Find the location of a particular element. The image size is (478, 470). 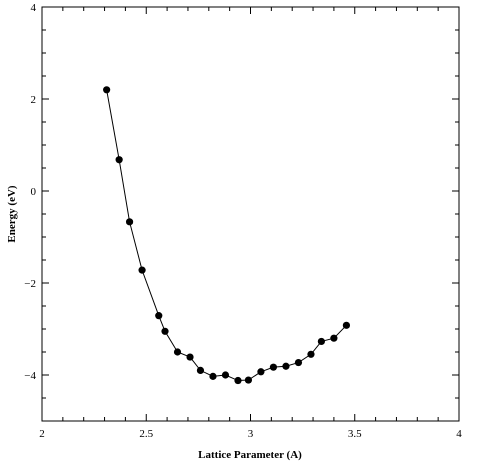

y-tick-label: −4 is located at coordinates (30, 376).